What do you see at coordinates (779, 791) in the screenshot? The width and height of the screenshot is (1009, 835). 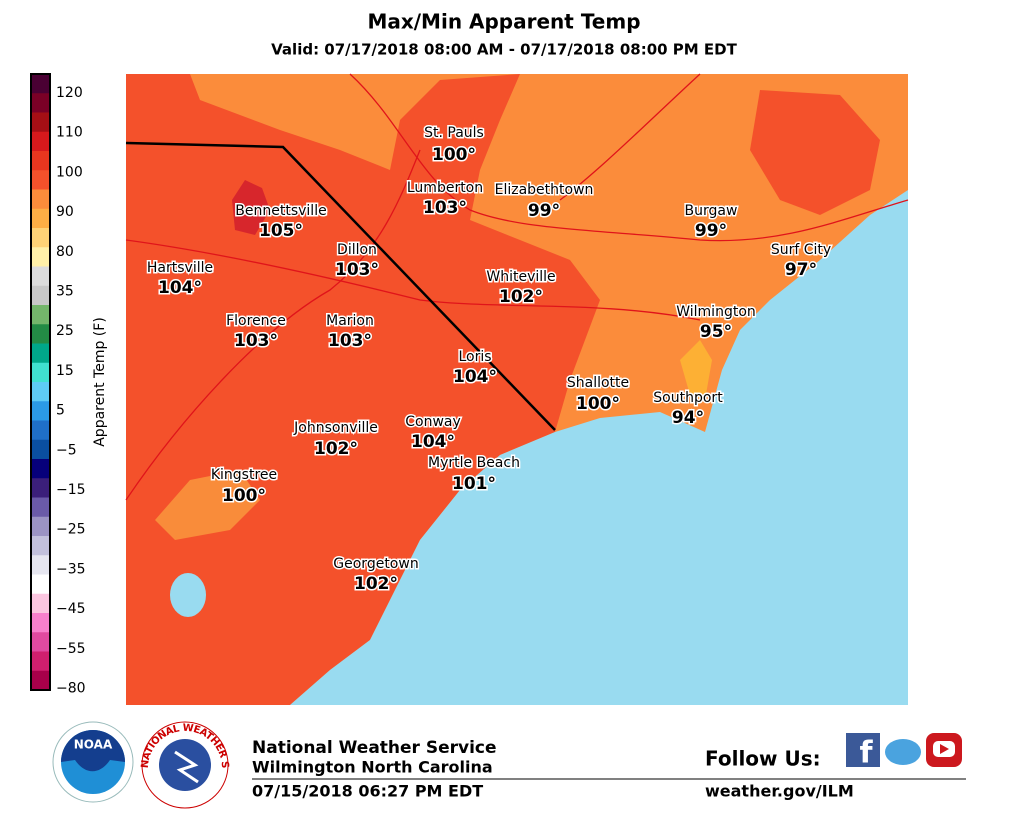 I see `url: weather.gov/ILM` at bounding box center [779, 791].